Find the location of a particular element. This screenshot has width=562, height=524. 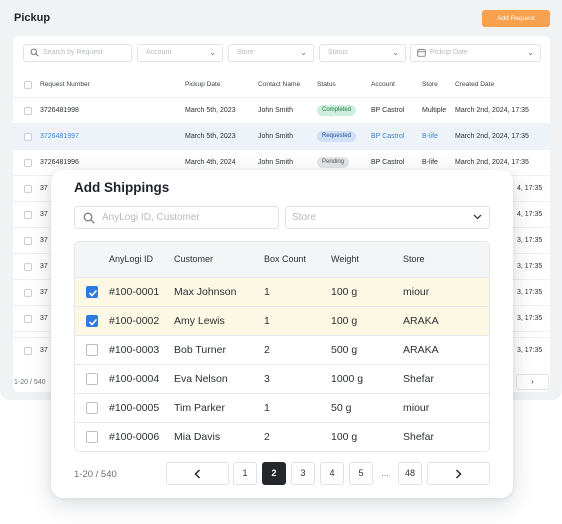

table-row: #100-0001 Max Johnson 1 100 g miour is located at coordinates (282, 291).